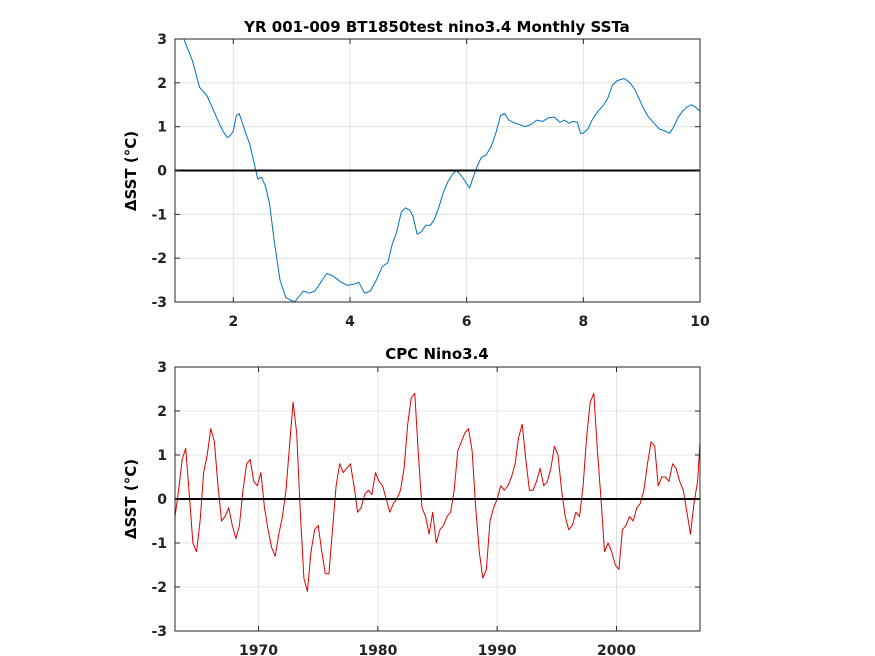 The image size is (875, 656). I want to click on top-chart-ylabel: ΔSST (°C), so click(131, 171).